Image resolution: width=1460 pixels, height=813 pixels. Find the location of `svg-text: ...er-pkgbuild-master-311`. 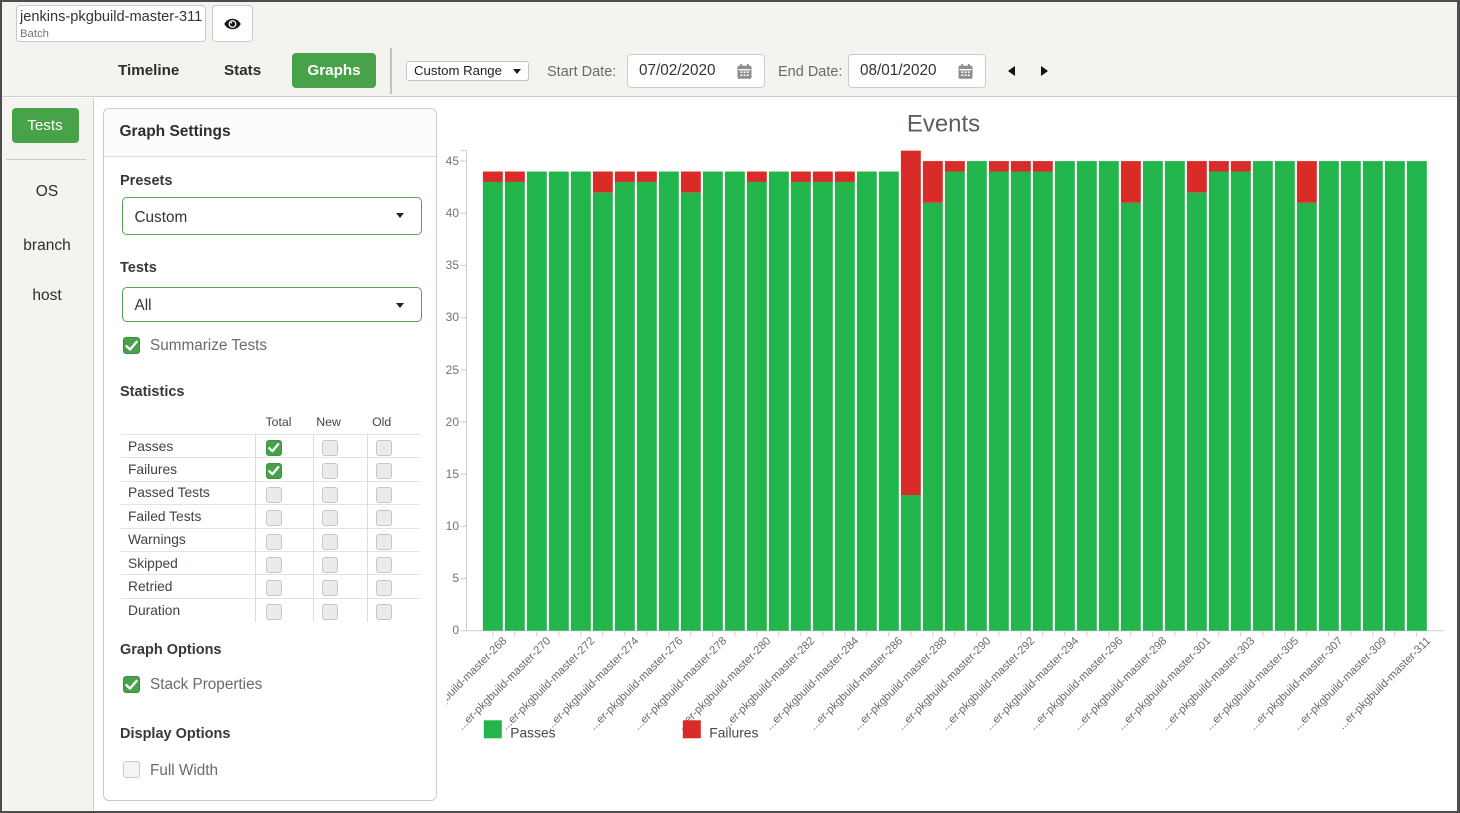

svg-text: ...er-pkgbuild-master-311 is located at coordinates (1384, 683).